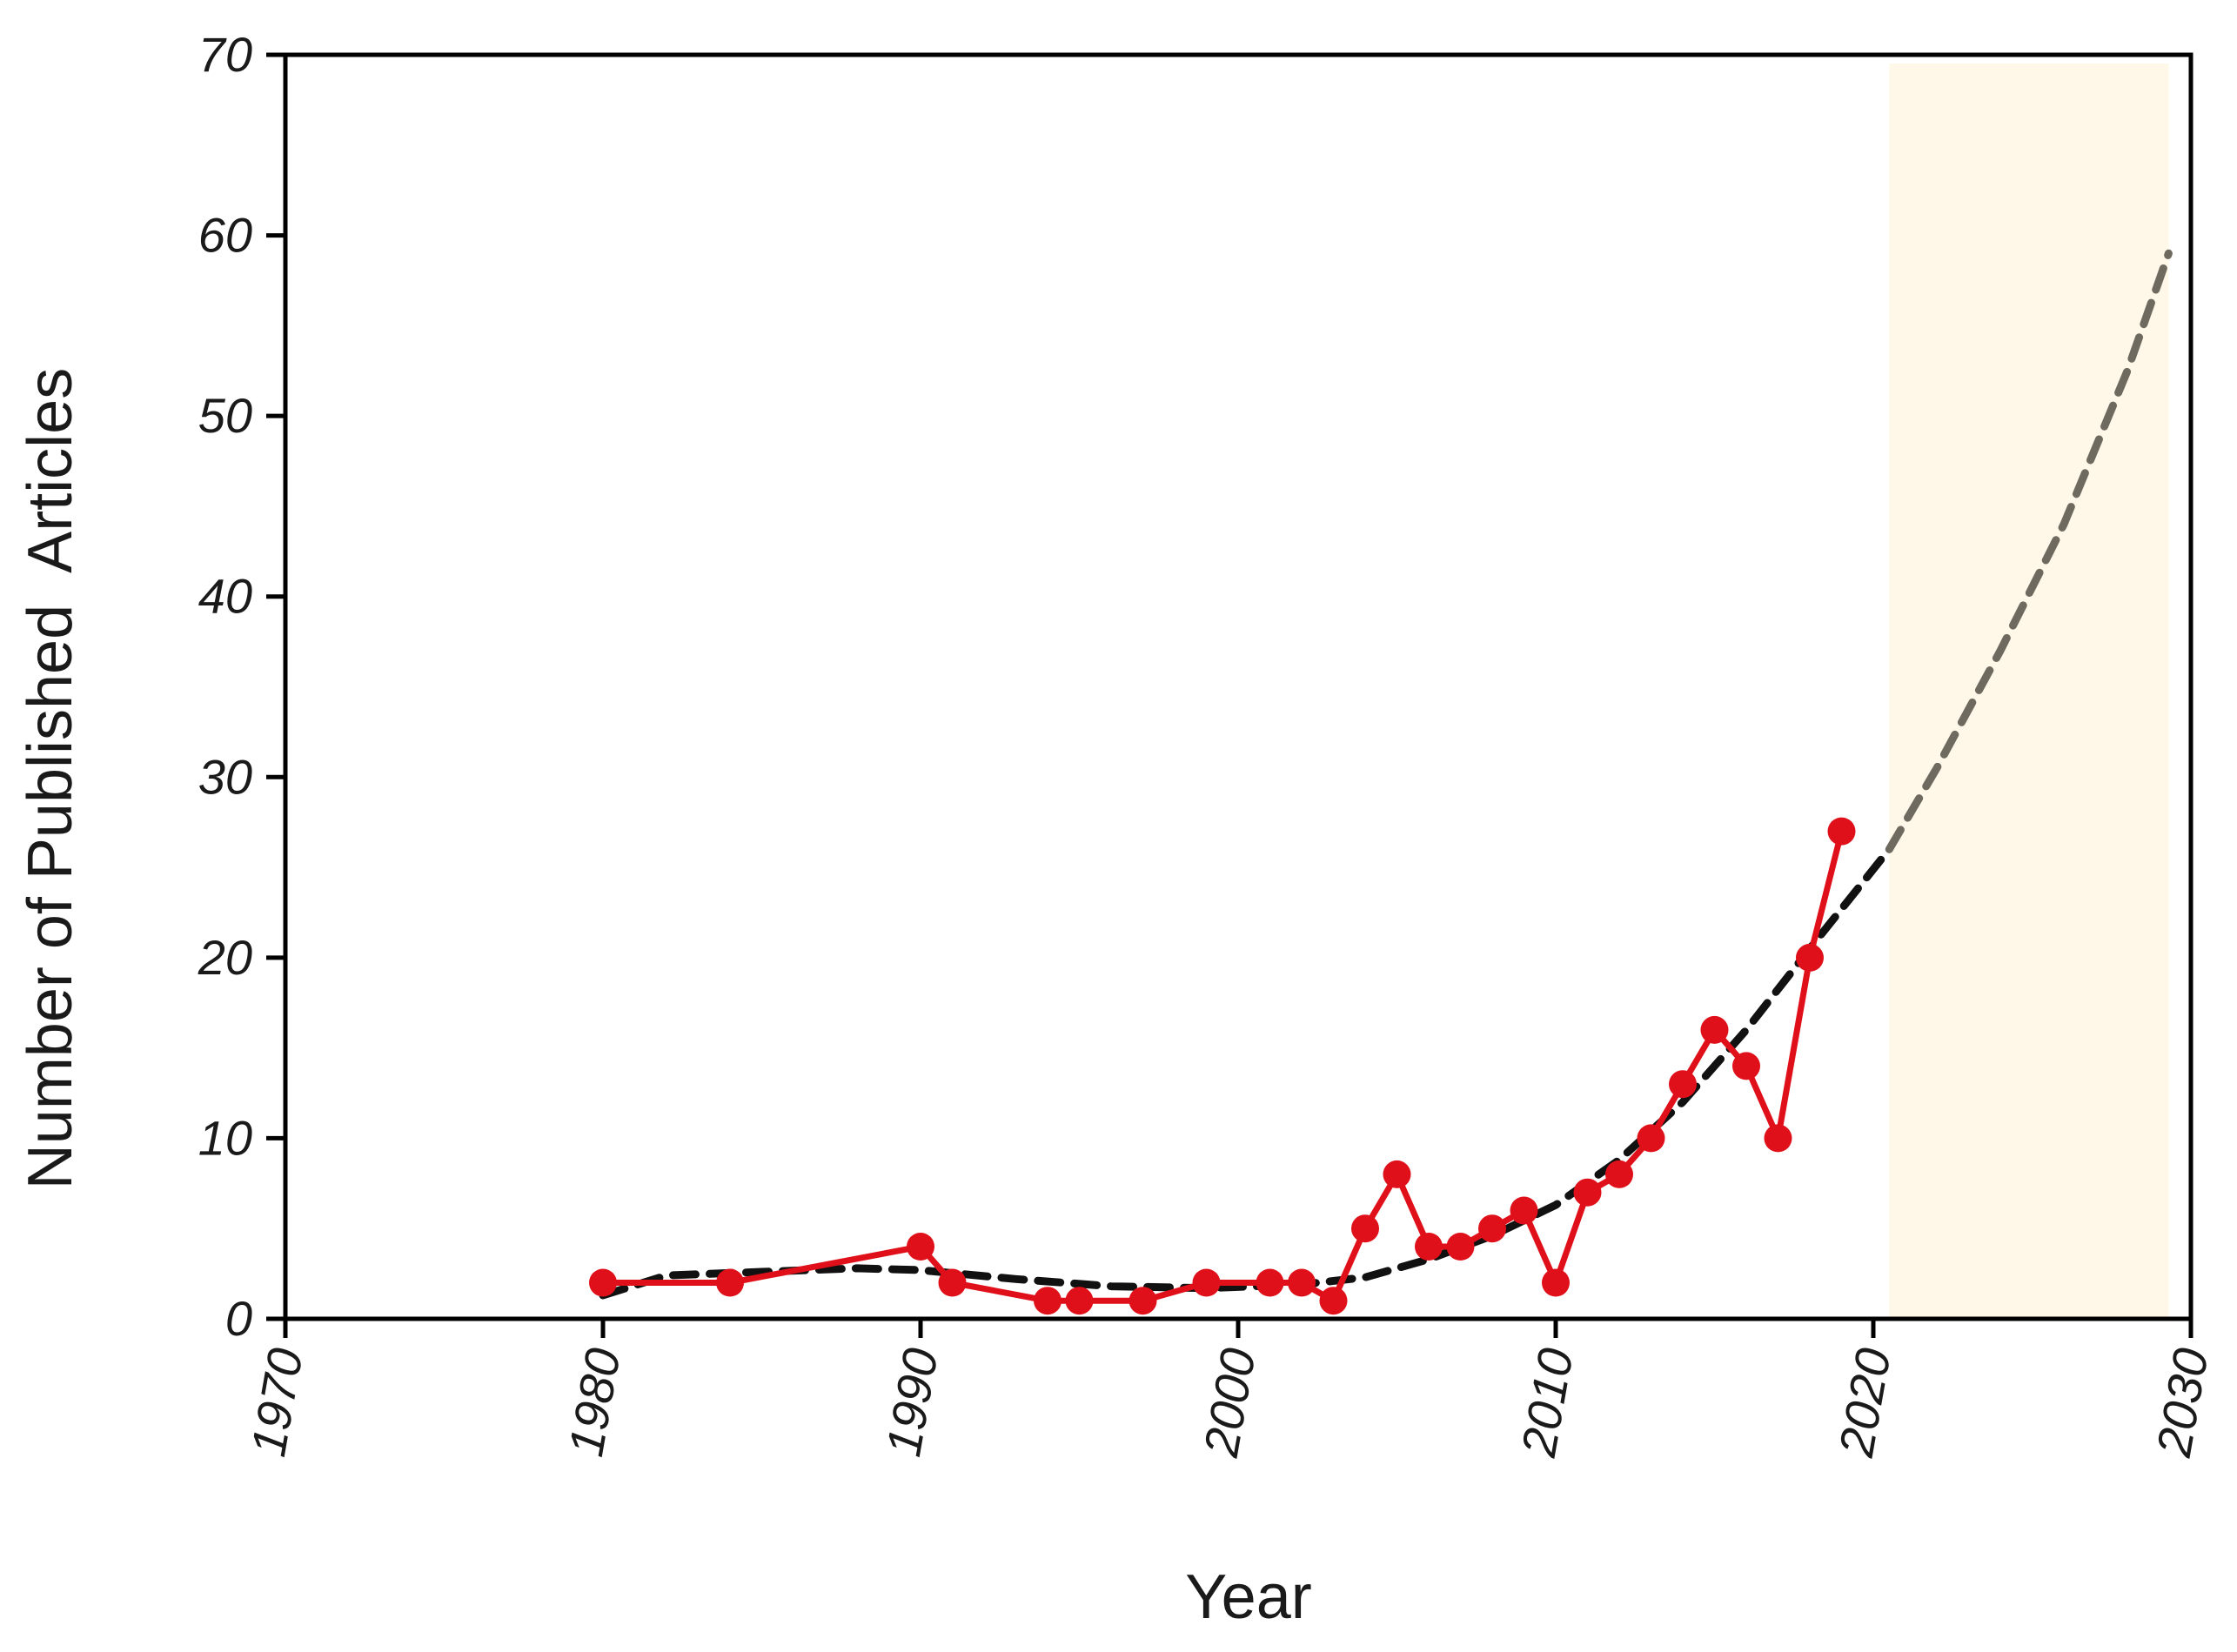 The height and width of the screenshot is (1652, 2237). What do you see at coordinates (1248, 1597) in the screenshot?
I see `x-axis-title: Year` at bounding box center [1248, 1597].